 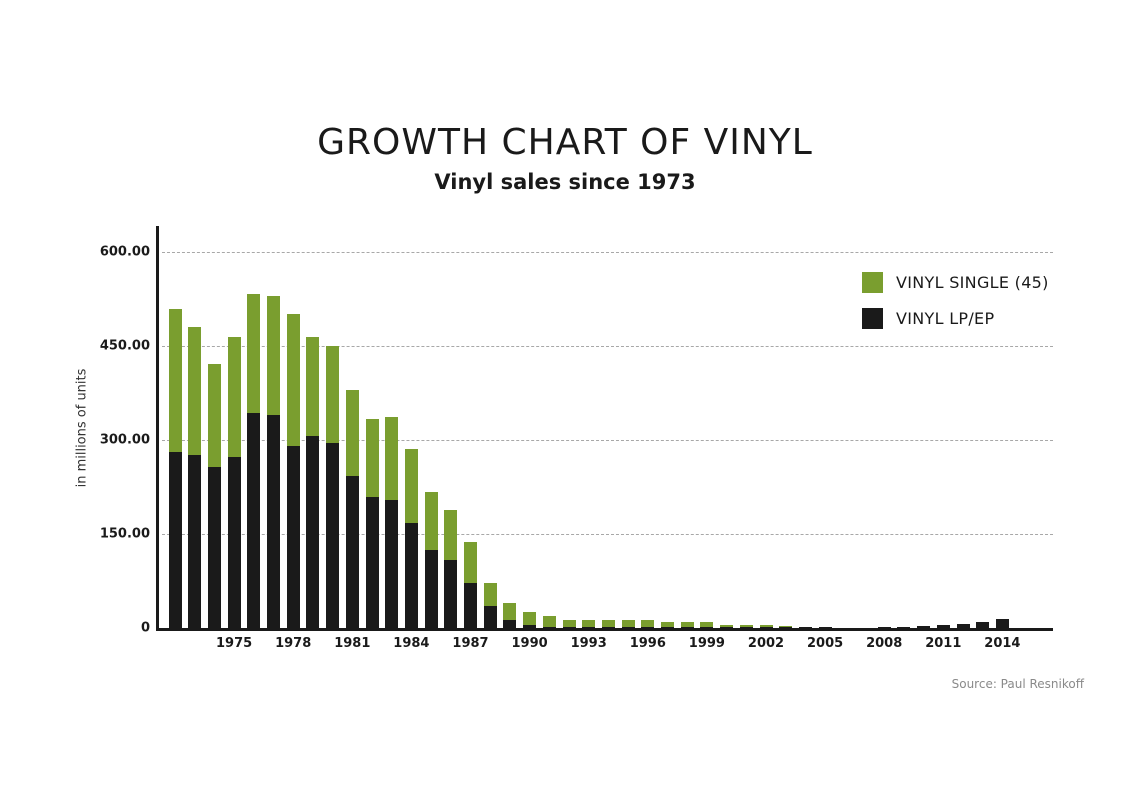 I want to click on legend-item-lp: VINYL LP/EP, so click(x=955, y=318).